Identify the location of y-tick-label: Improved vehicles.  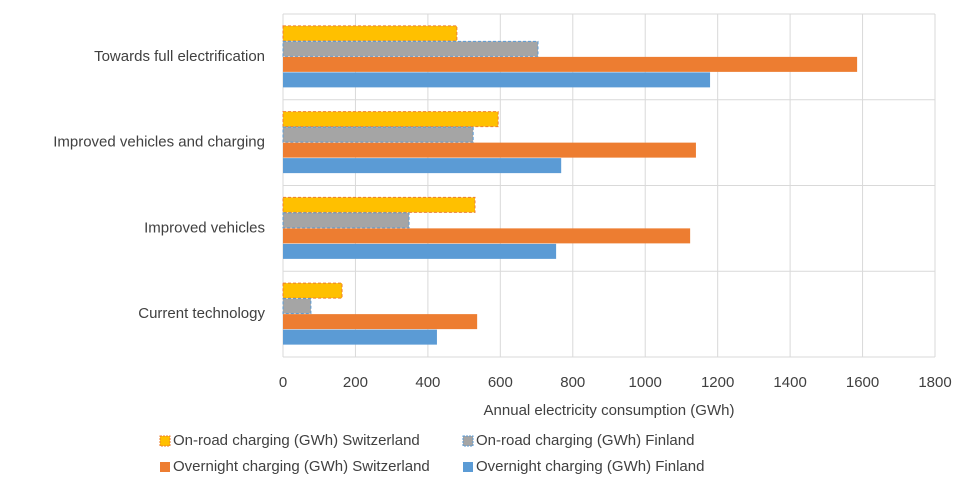
(204, 227).